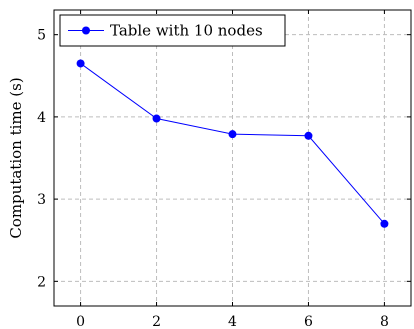 This screenshot has width=414, height=329. Describe the element at coordinates (156, 321) in the screenshot. I see `x-tick-label: 2` at that location.